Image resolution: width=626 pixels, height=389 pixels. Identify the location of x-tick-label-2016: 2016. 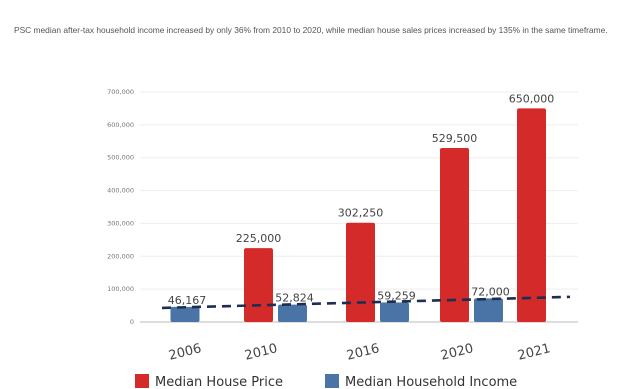
(363, 352).